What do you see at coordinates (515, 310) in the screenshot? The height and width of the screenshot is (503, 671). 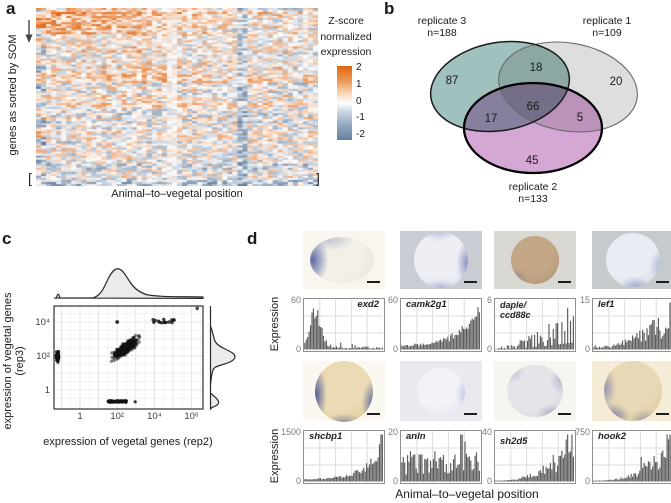 I see `gene-label: daple/ ccd88c` at bounding box center [515, 310].